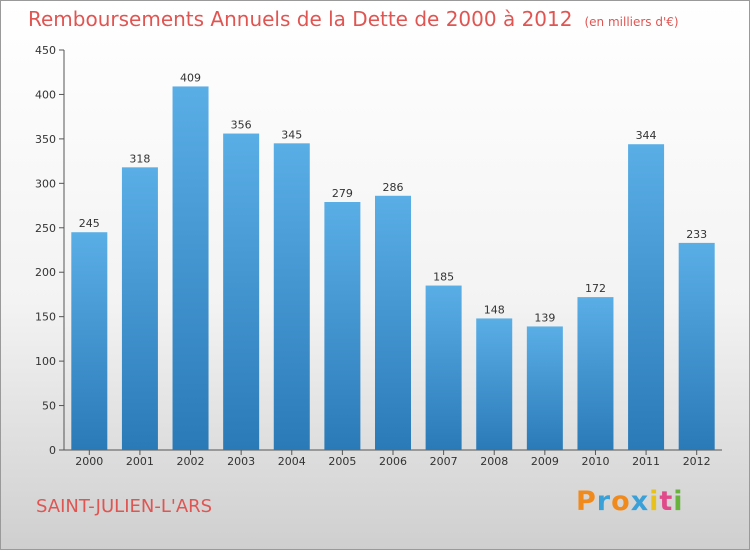 This screenshot has width=750, height=550. What do you see at coordinates (640, 501) in the screenshot?
I see `logo-letter: x` at bounding box center [640, 501].